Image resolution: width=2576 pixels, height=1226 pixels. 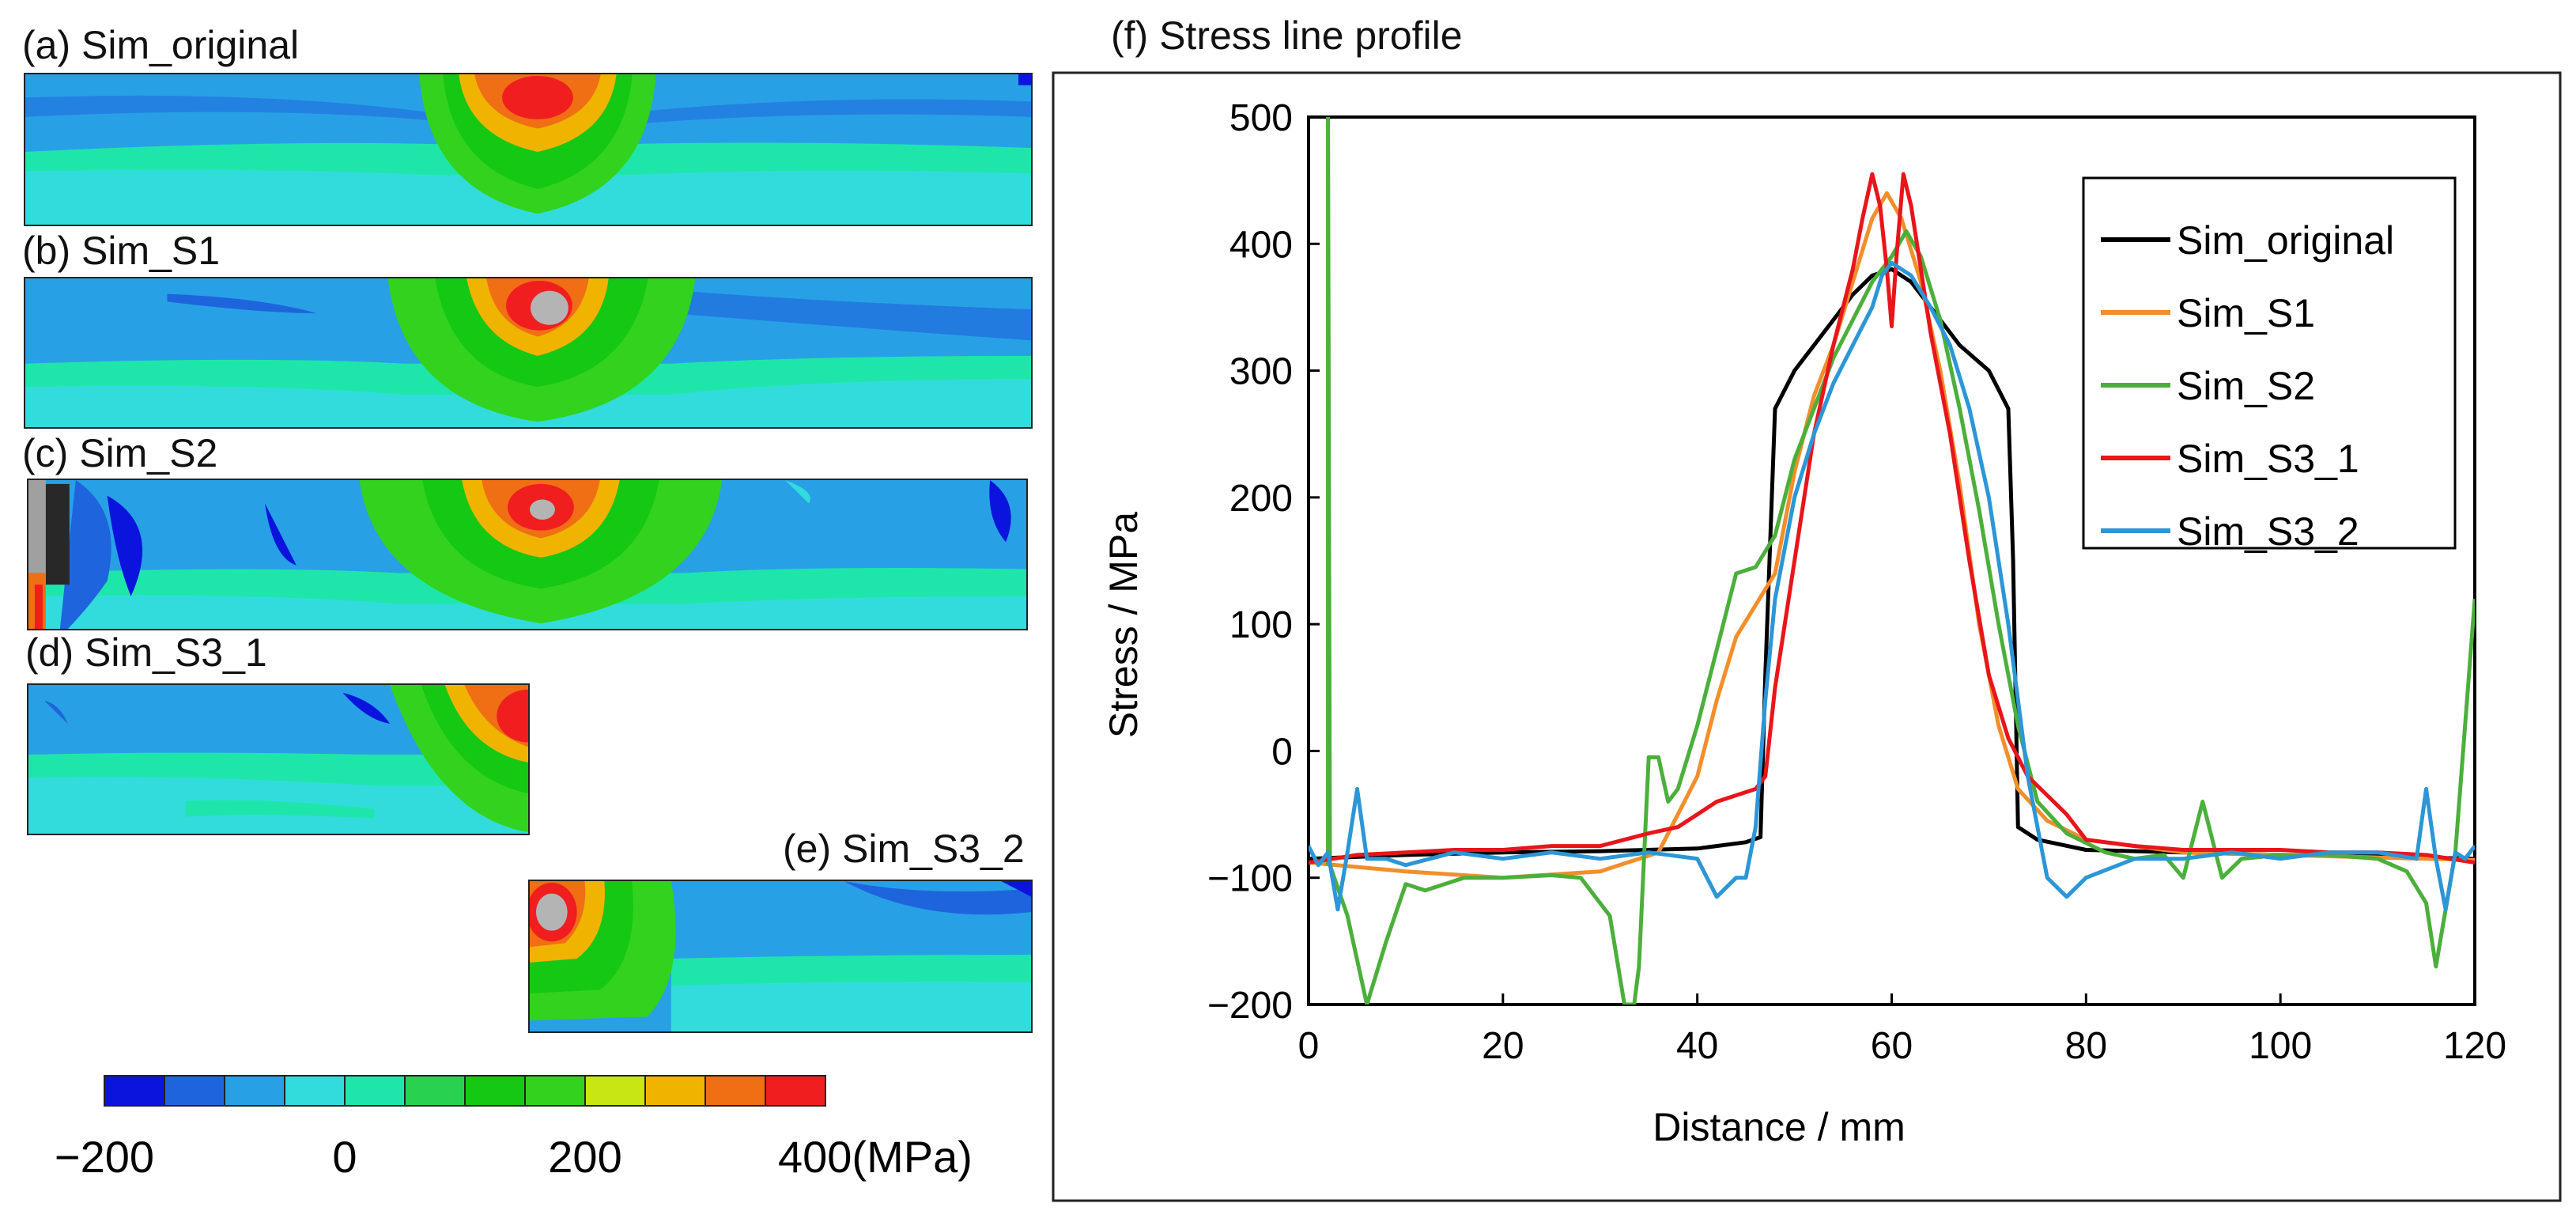 What do you see at coordinates (2474, 1046) in the screenshot?
I see `x-tick-label: 120` at bounding box center [2474, 1046].